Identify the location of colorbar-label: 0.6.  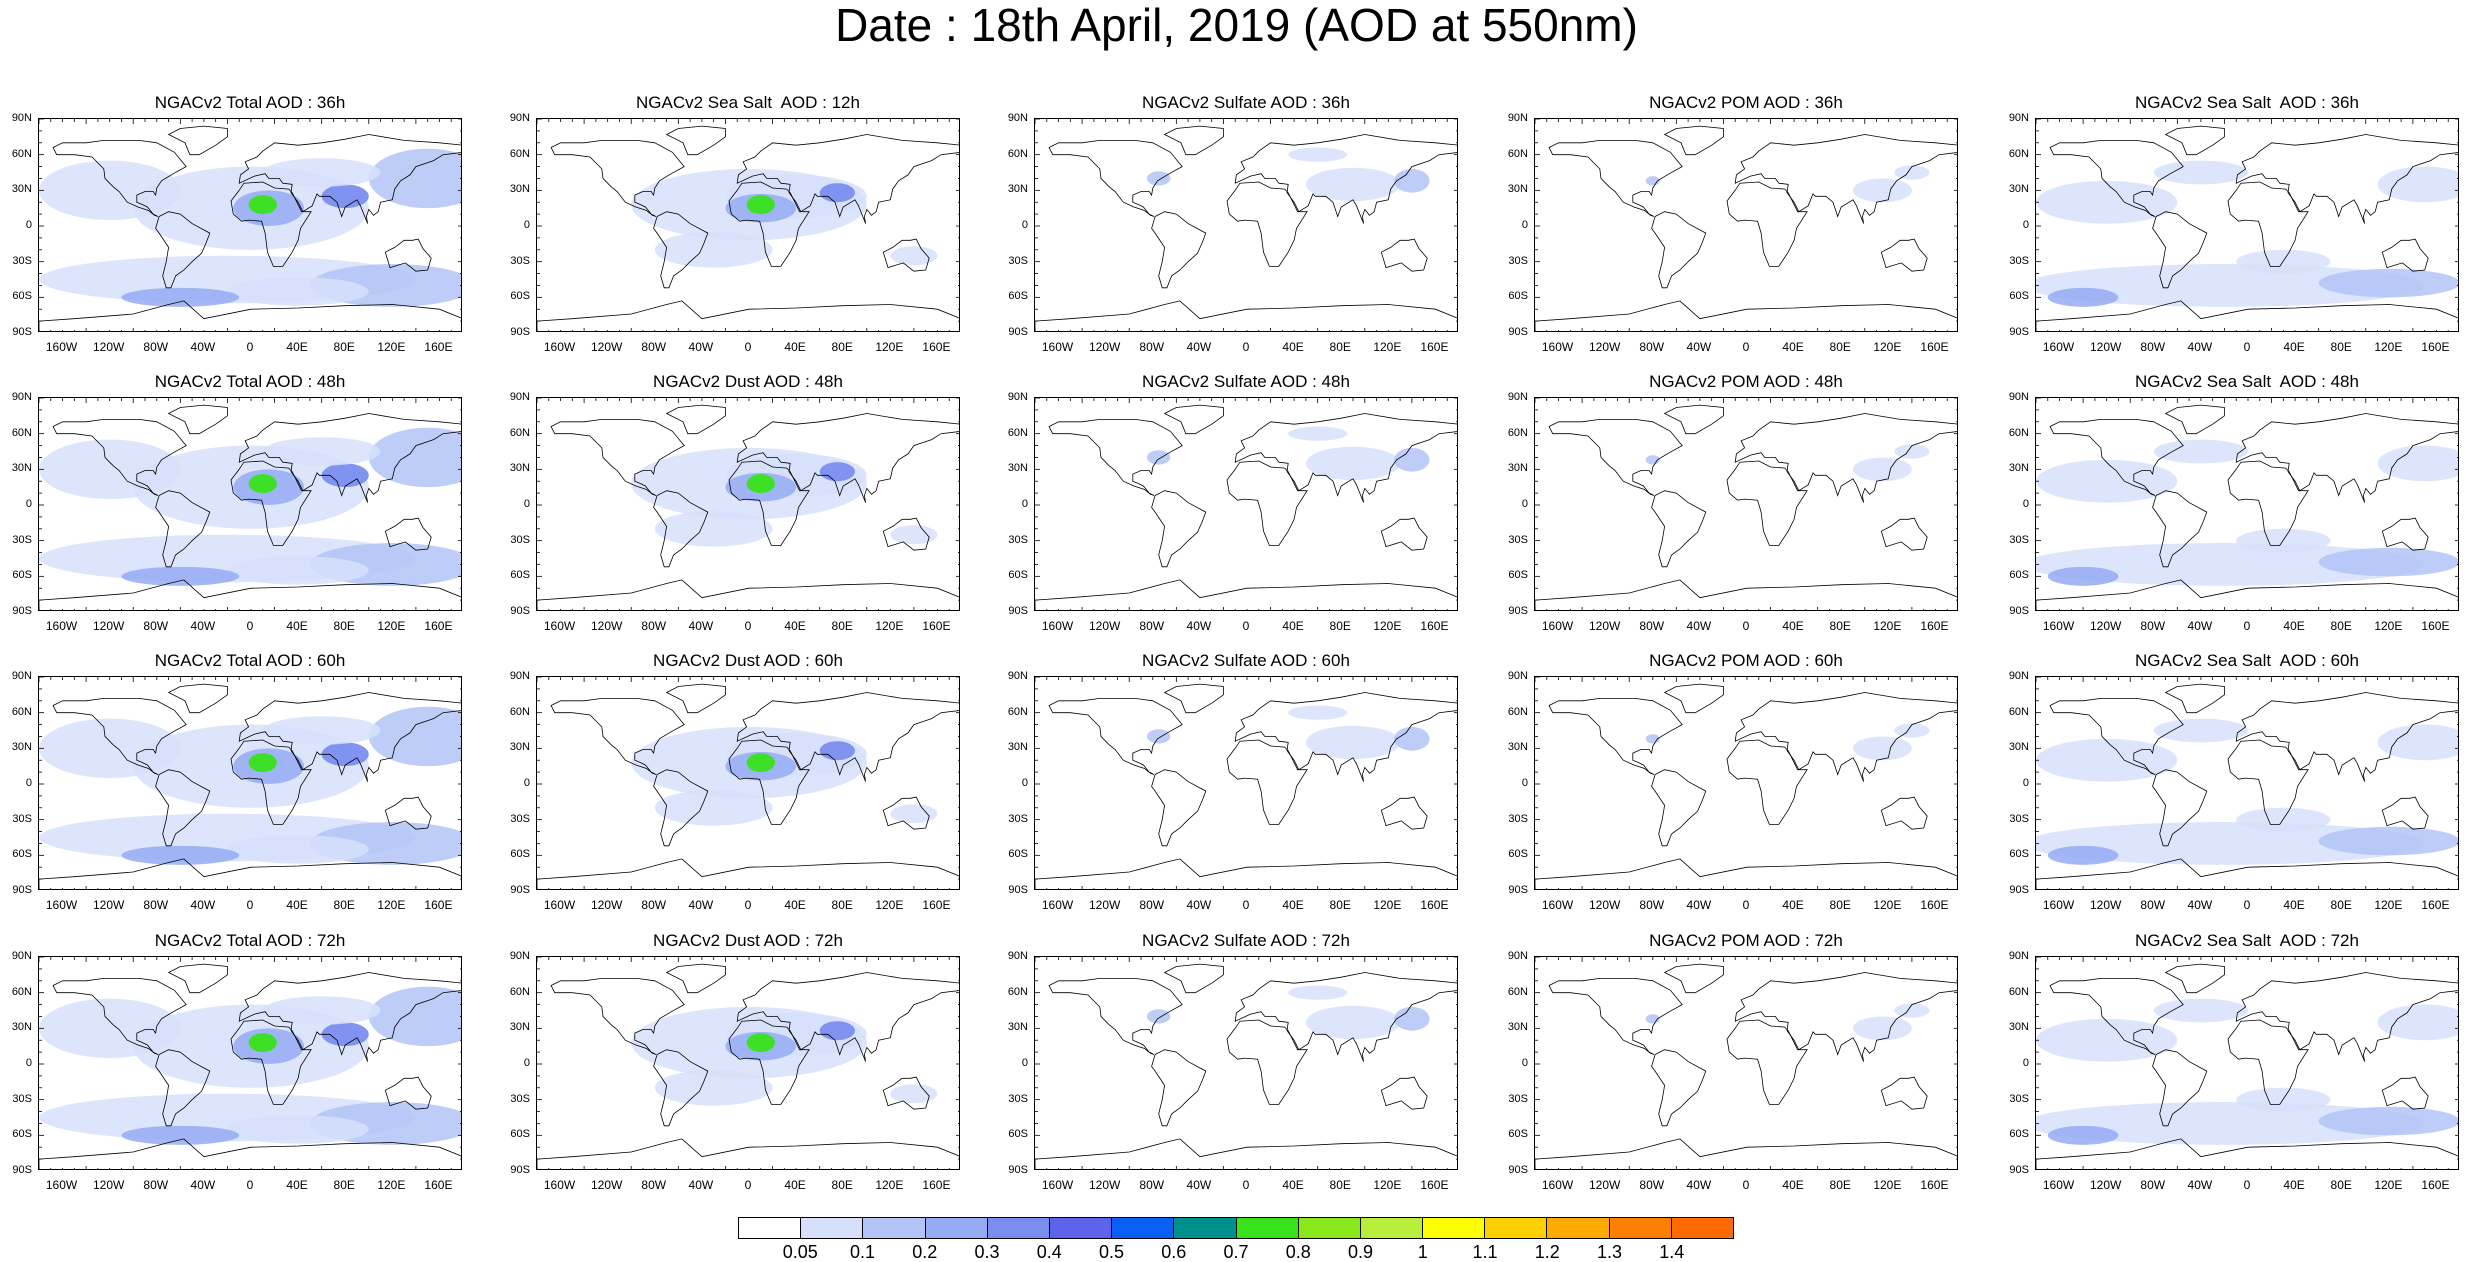
(1174, 1252).